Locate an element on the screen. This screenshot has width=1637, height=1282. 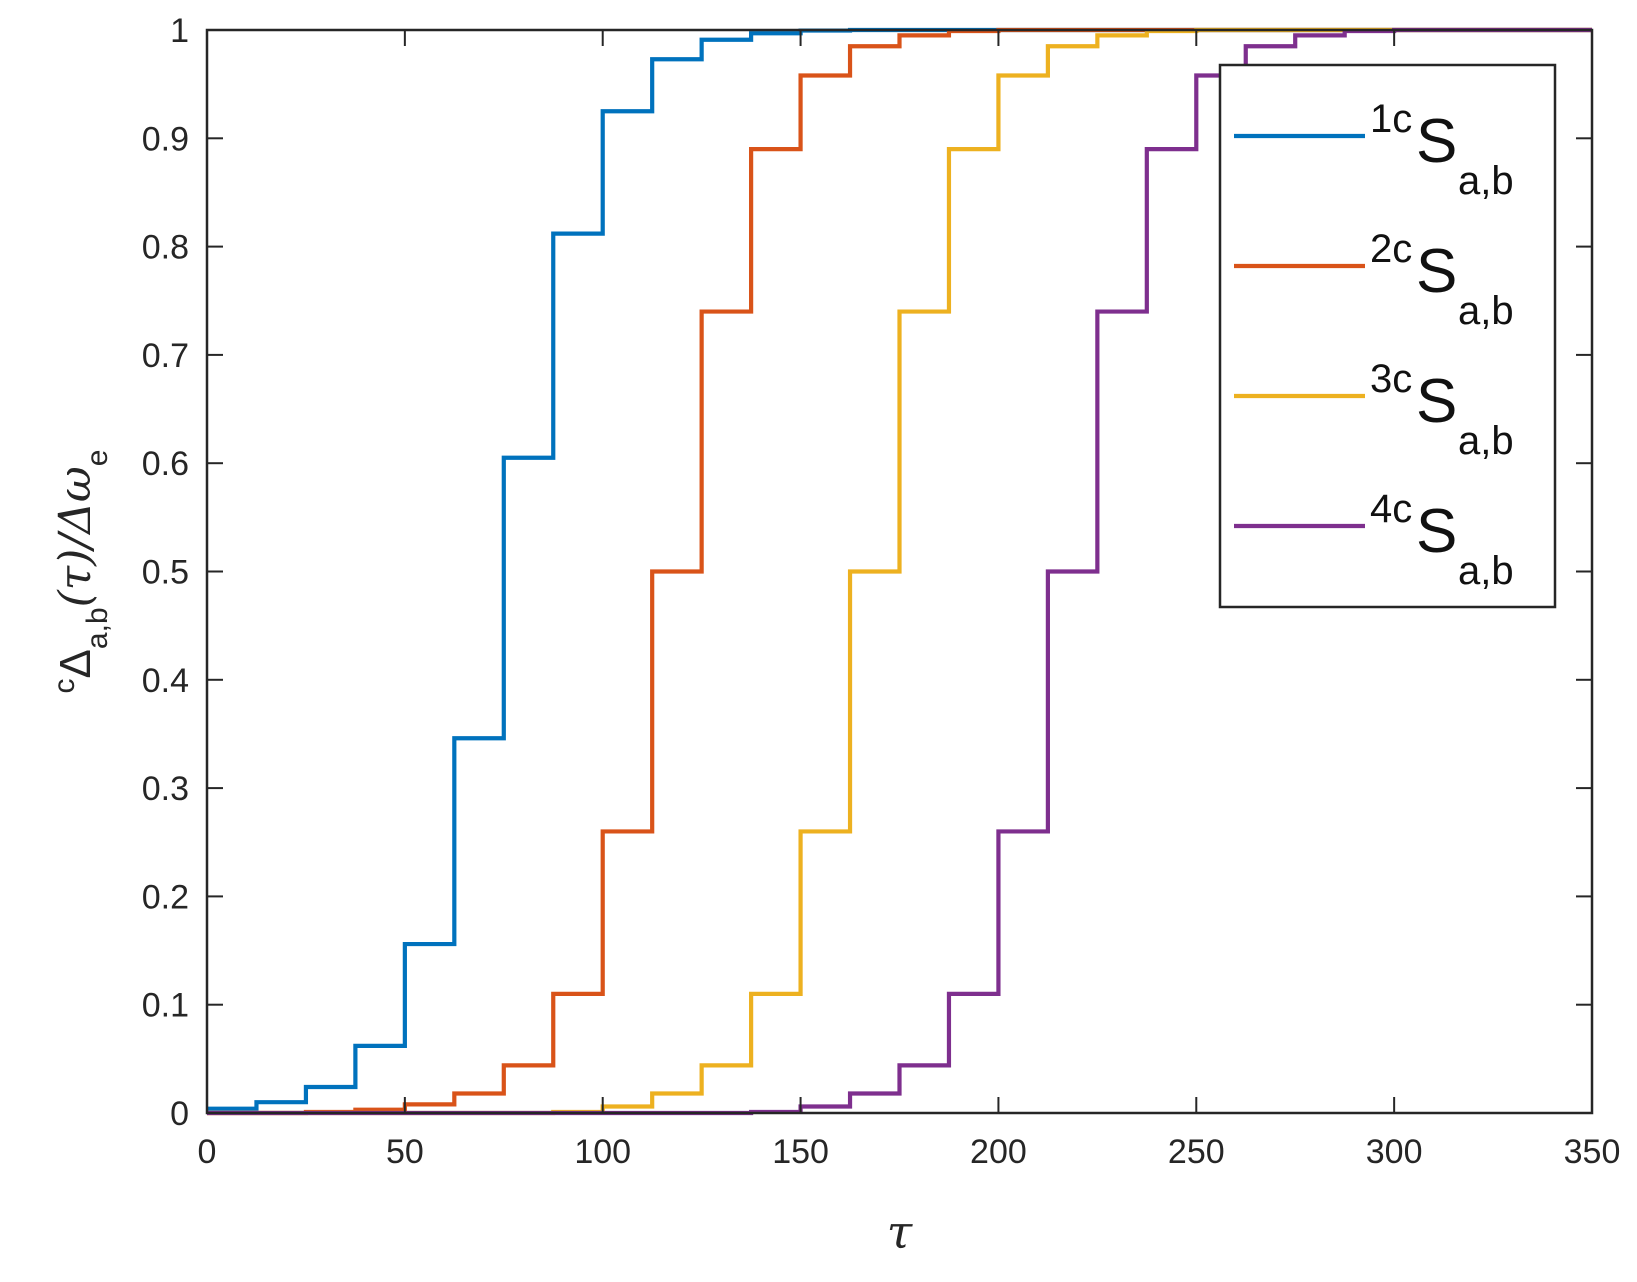
legend-box is located at coordinates (1387, 336).